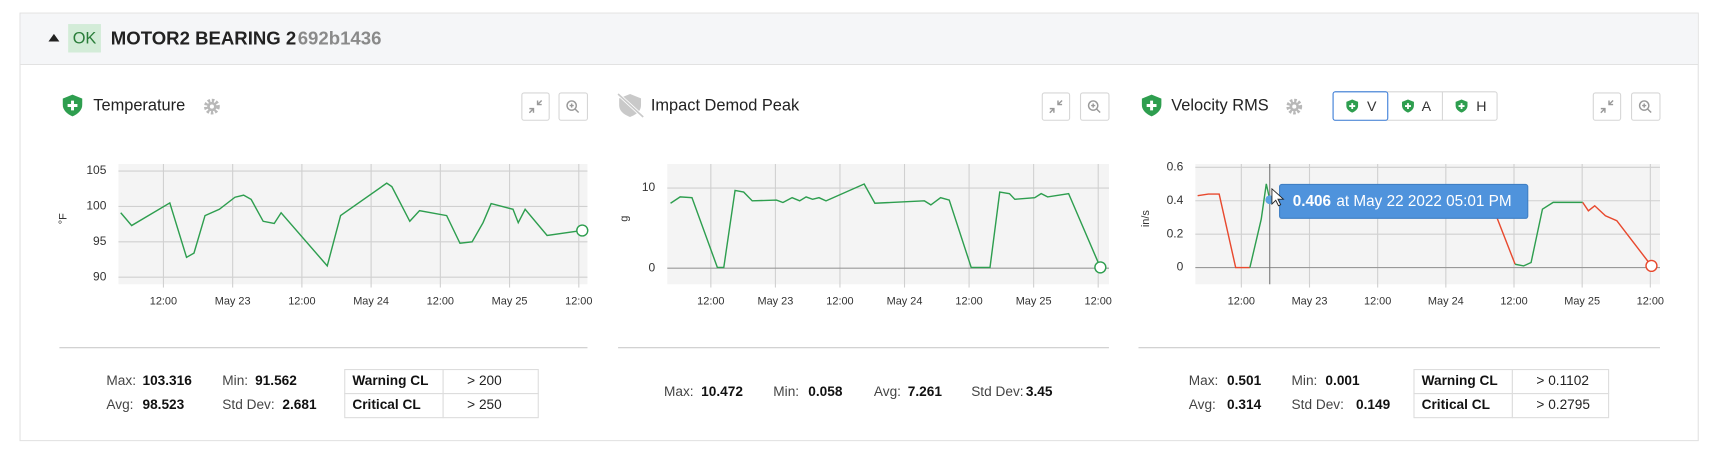 Image resolution: width=1715 pixels, height=457 pixels. I want to click on channel-label: H, so click(1481, 107).